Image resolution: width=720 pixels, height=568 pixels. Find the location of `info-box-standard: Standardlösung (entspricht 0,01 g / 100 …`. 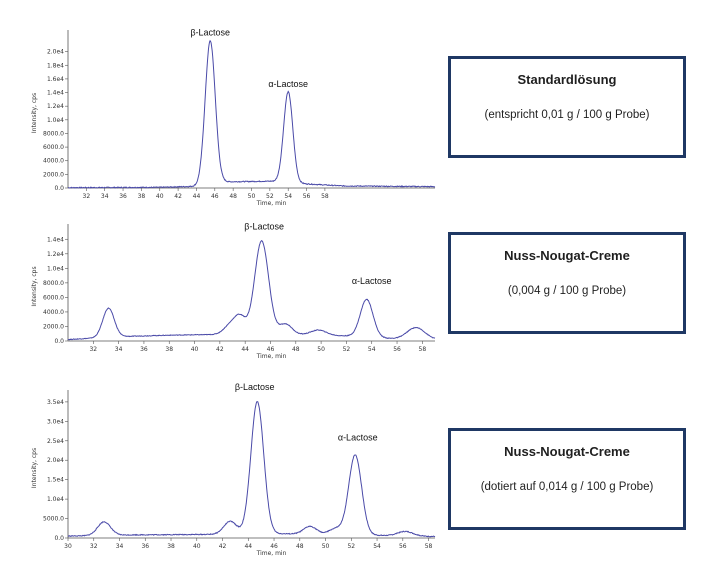

info-box-standard: Standardlösung (entspricht 0,01 g / 100 … is located at coordinates (567, 107).